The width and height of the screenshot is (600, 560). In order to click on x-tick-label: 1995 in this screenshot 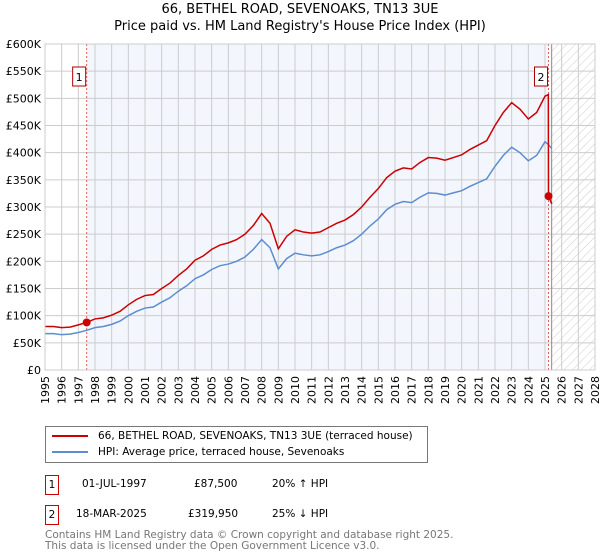, I will do `click(45, 390)`.